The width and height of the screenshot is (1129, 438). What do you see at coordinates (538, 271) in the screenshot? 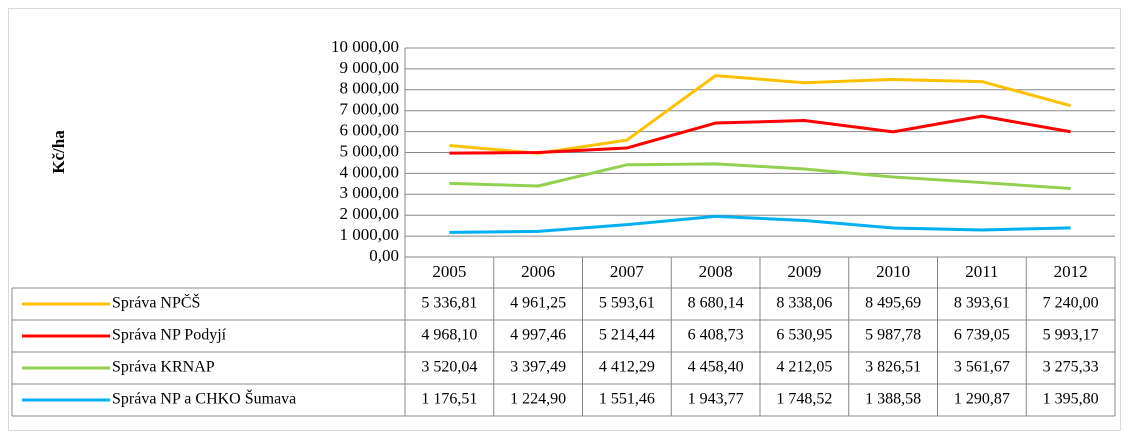
I see `x-tick-label: 2006` at bounding box center [538, 271].